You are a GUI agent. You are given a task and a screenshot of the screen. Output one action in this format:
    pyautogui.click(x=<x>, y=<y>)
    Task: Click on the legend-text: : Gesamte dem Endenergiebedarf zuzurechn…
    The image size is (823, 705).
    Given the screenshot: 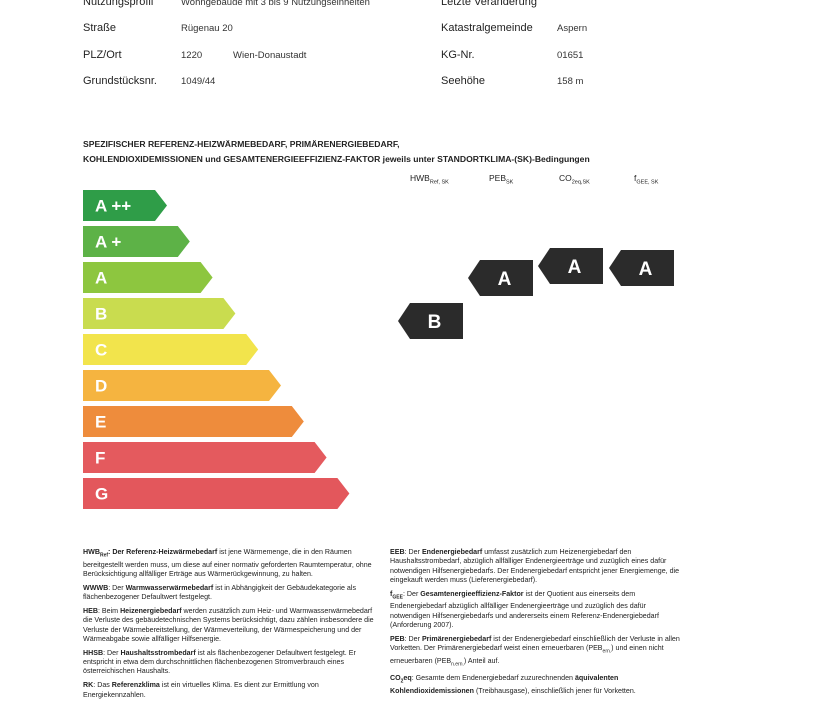 What is the action you would take?
    pyautogui.click(x=493, y=678)
    